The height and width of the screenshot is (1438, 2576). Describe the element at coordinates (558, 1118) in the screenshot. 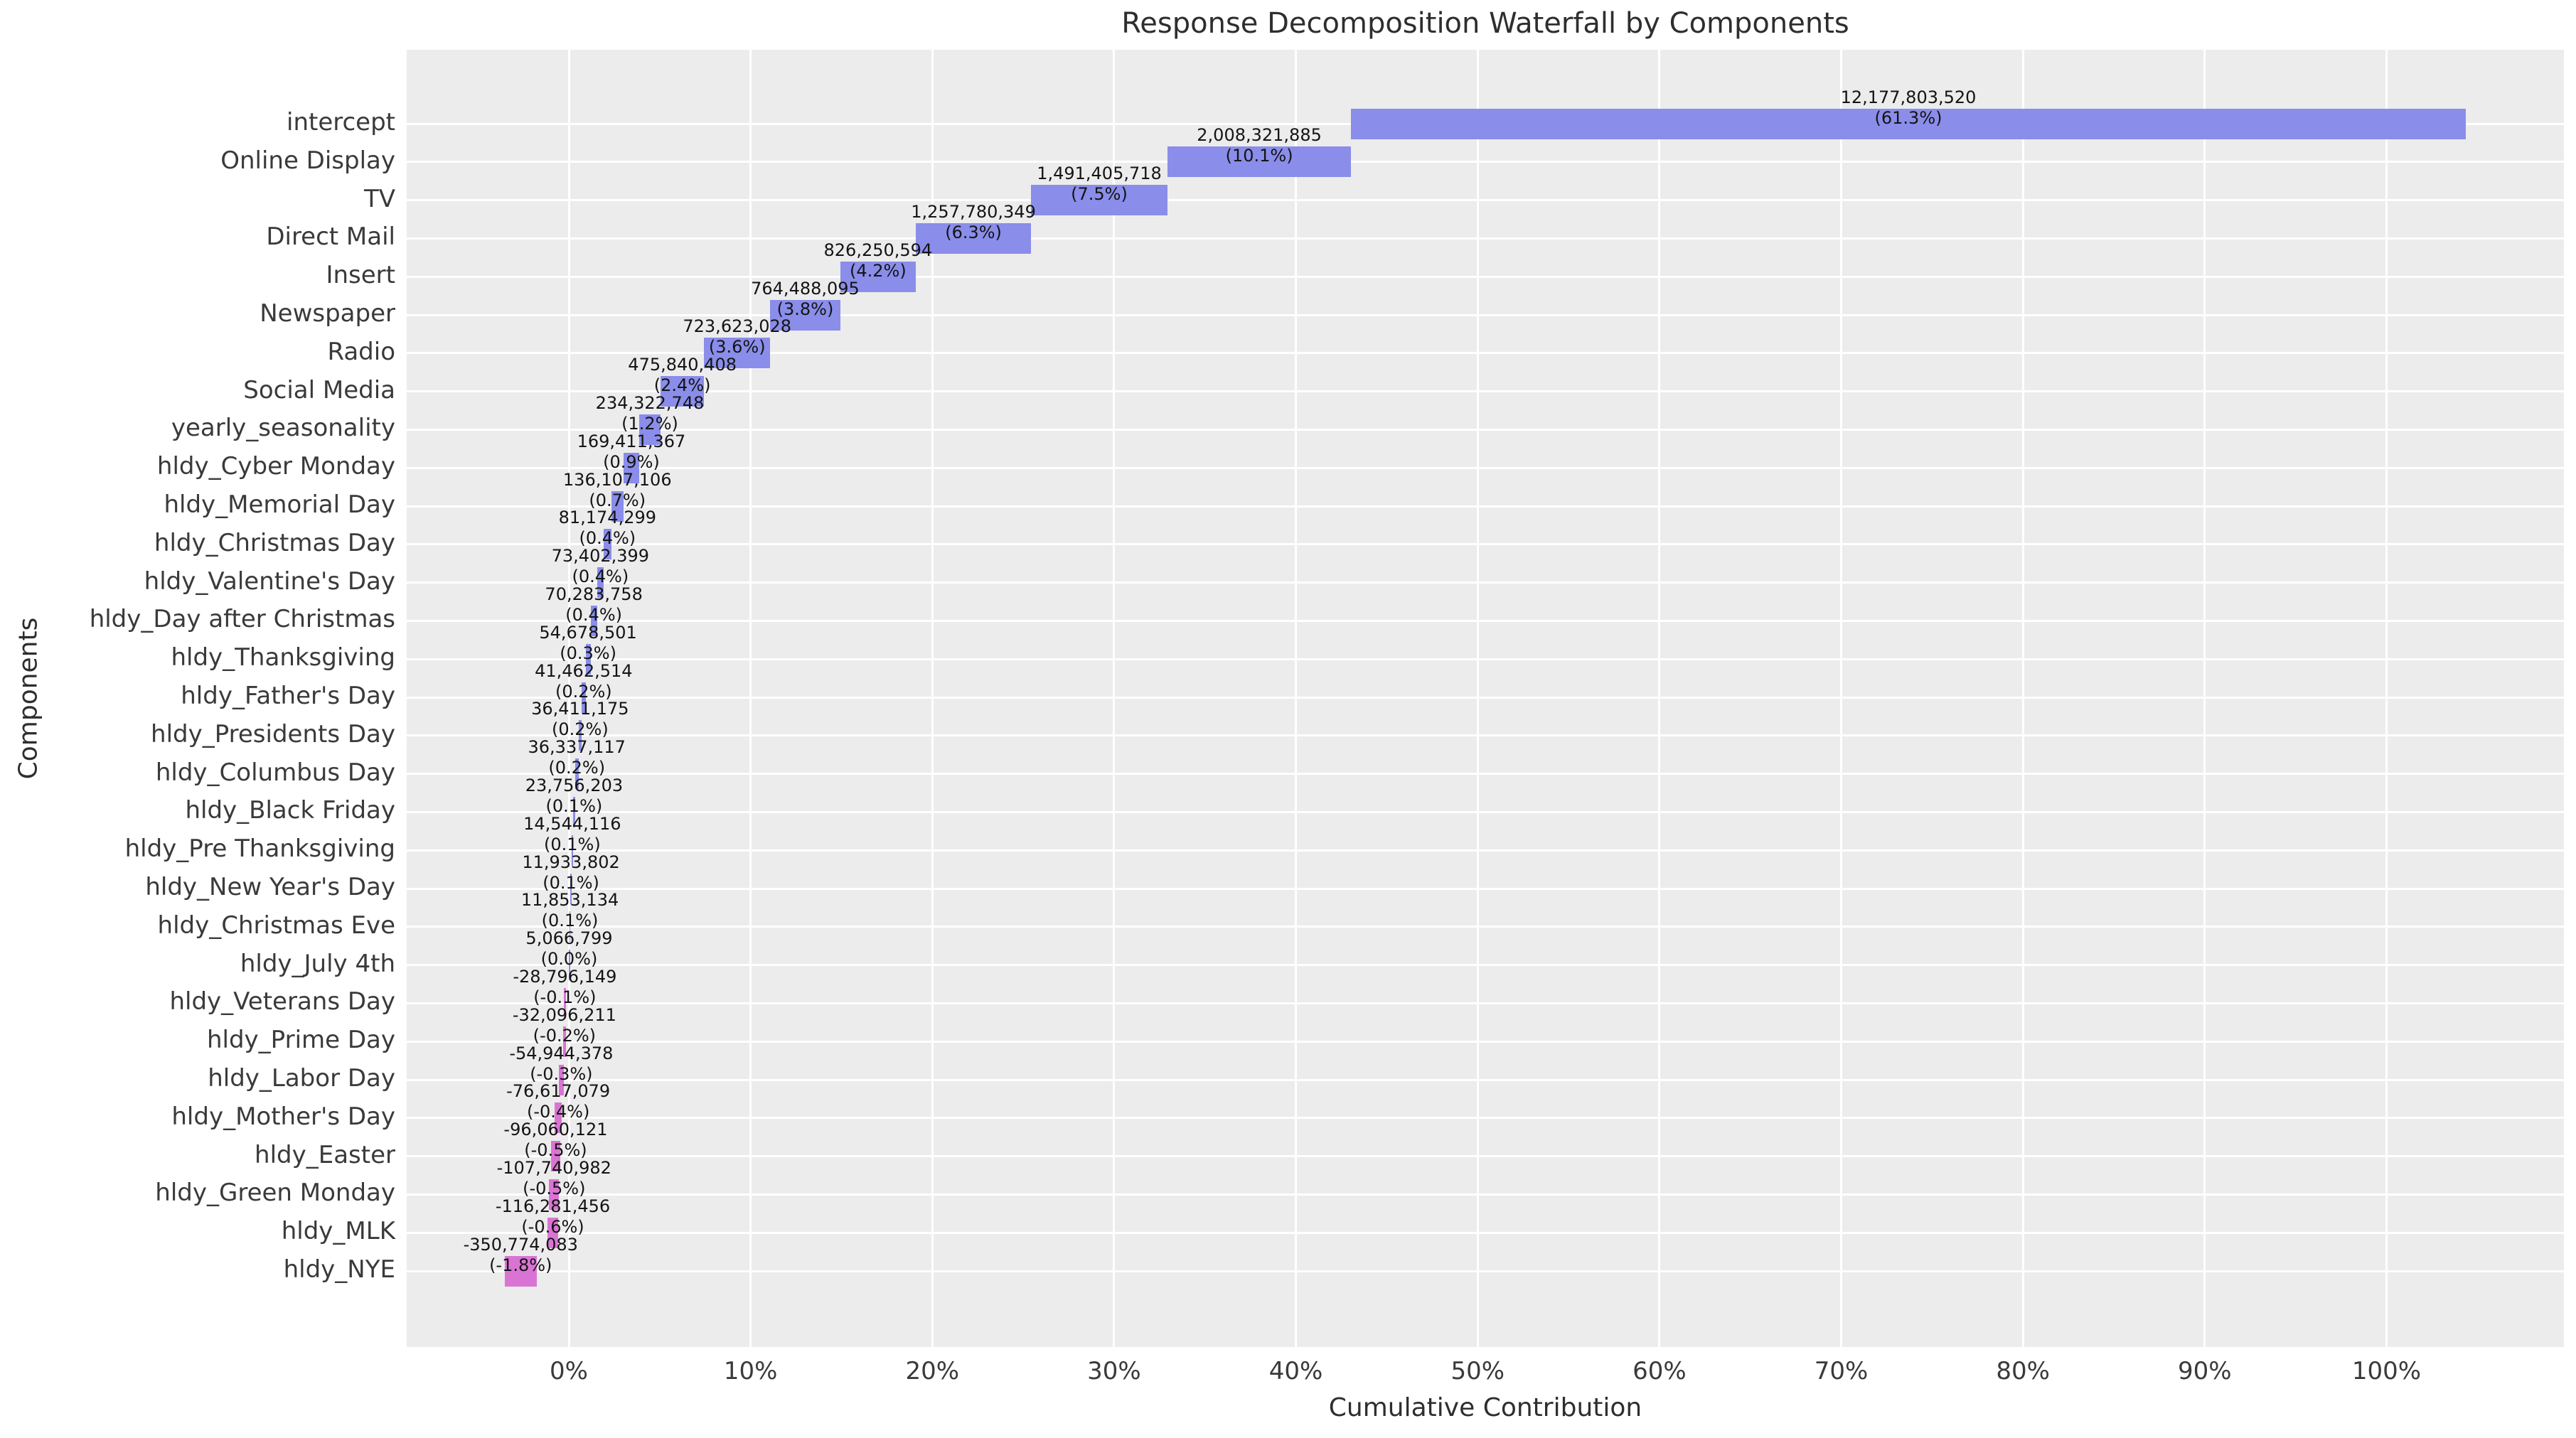

I see `bar-hldy-mother-s-day` at that location.